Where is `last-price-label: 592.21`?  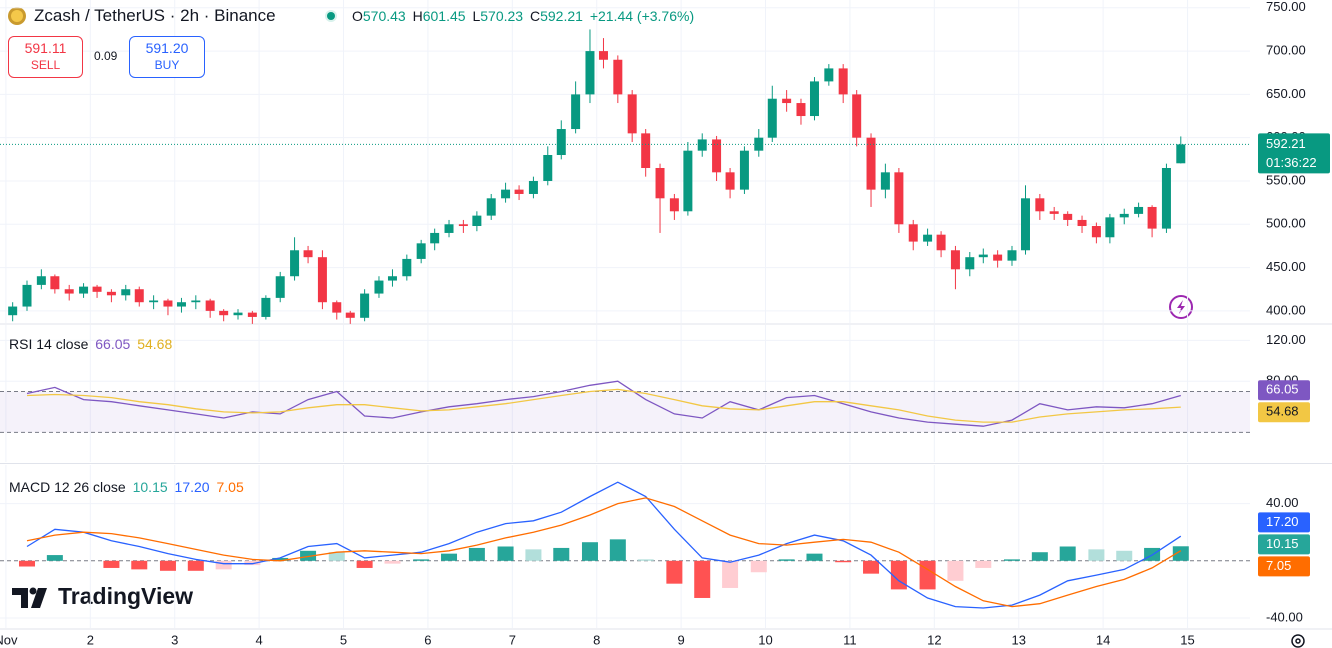
last-price-label: 592.21 is located at coordinates (1286, 143).